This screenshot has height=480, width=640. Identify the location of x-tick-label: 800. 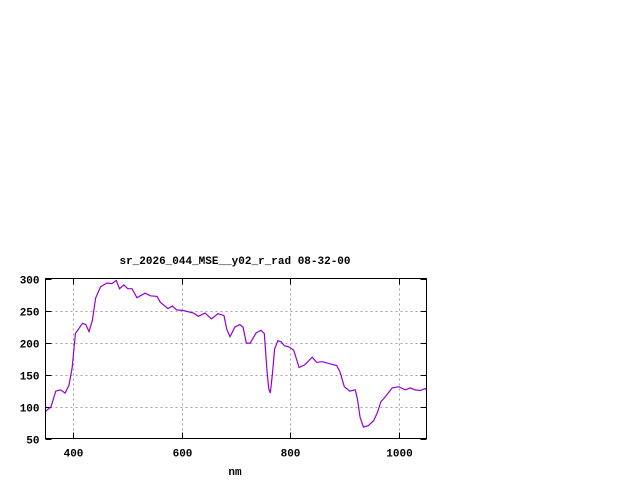
(291, 455).